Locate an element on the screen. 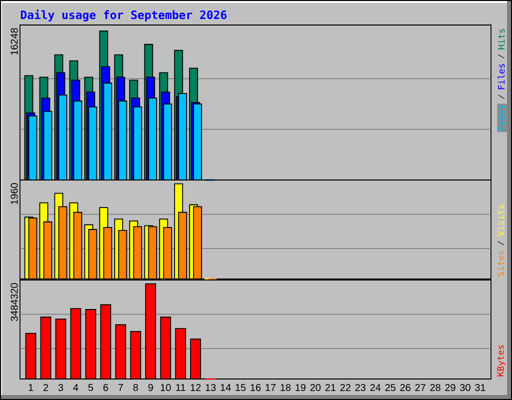 The width and height of the screenshot is (512, 400). legend-label: Sites is located at coordinates (500, 263).